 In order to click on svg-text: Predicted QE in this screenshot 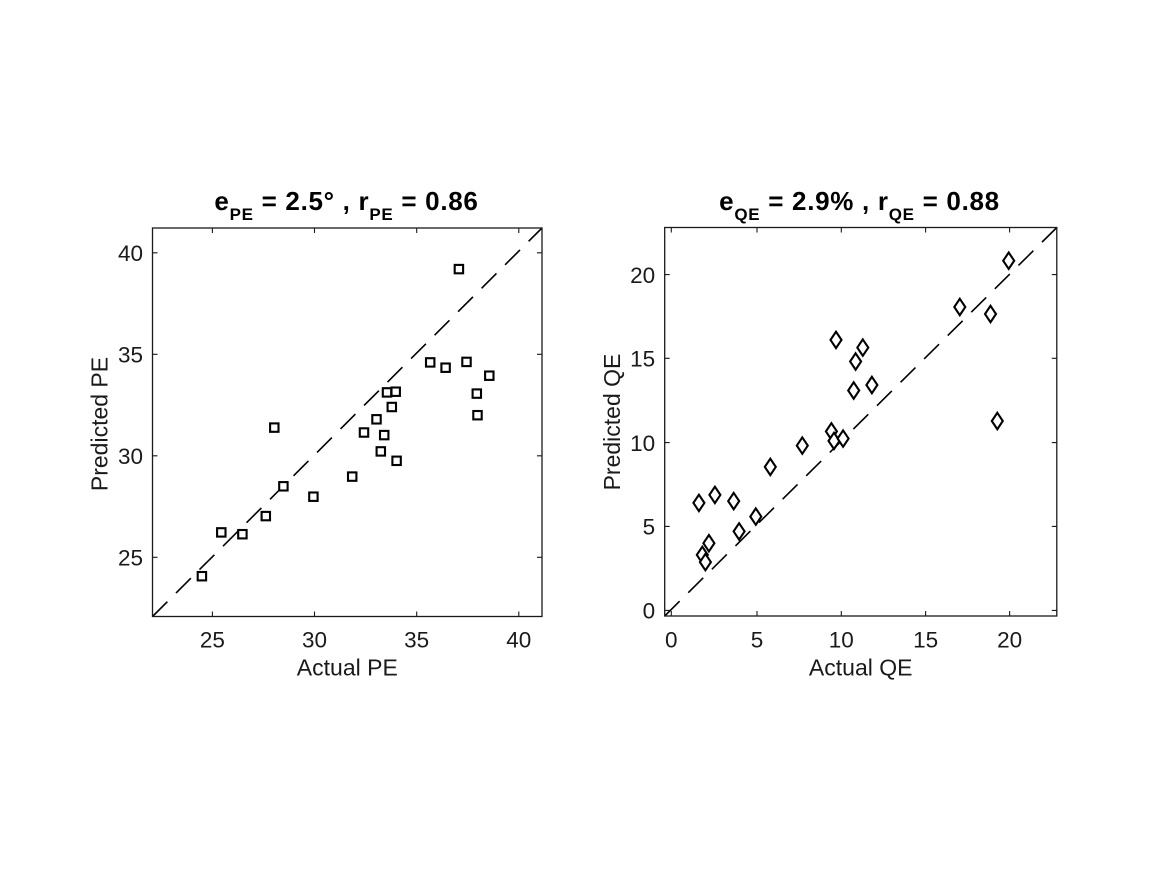, I will do `click(612, 422)`.